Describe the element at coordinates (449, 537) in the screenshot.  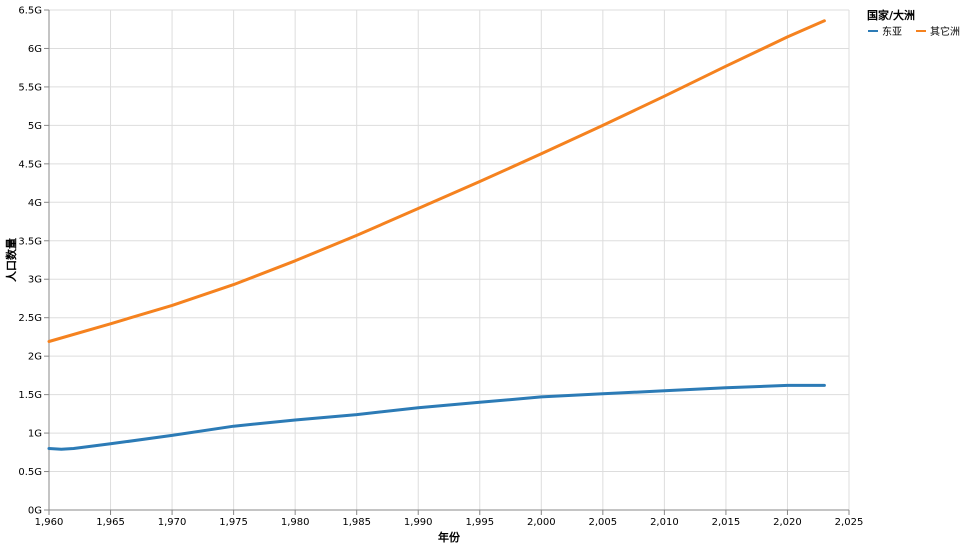
I see `x-axis-title: 年份` at that location.